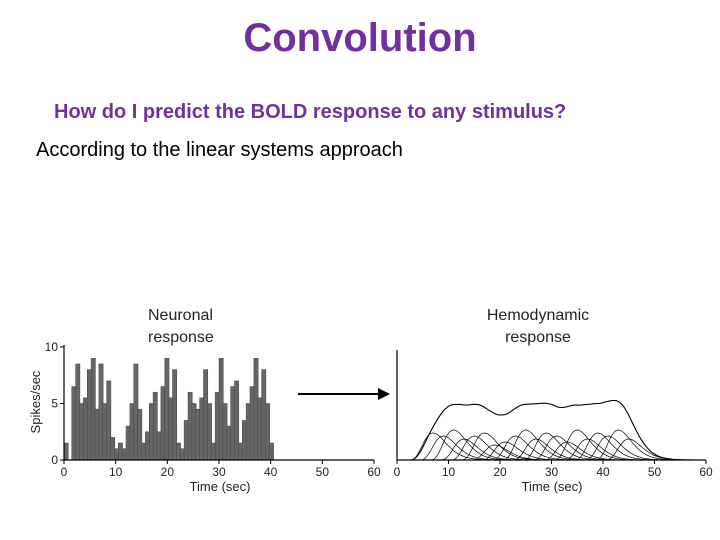 The width and height of the screenshot is (720, 540). I want to click on neuronal-chart-title-line2: response, so click(181, 337).